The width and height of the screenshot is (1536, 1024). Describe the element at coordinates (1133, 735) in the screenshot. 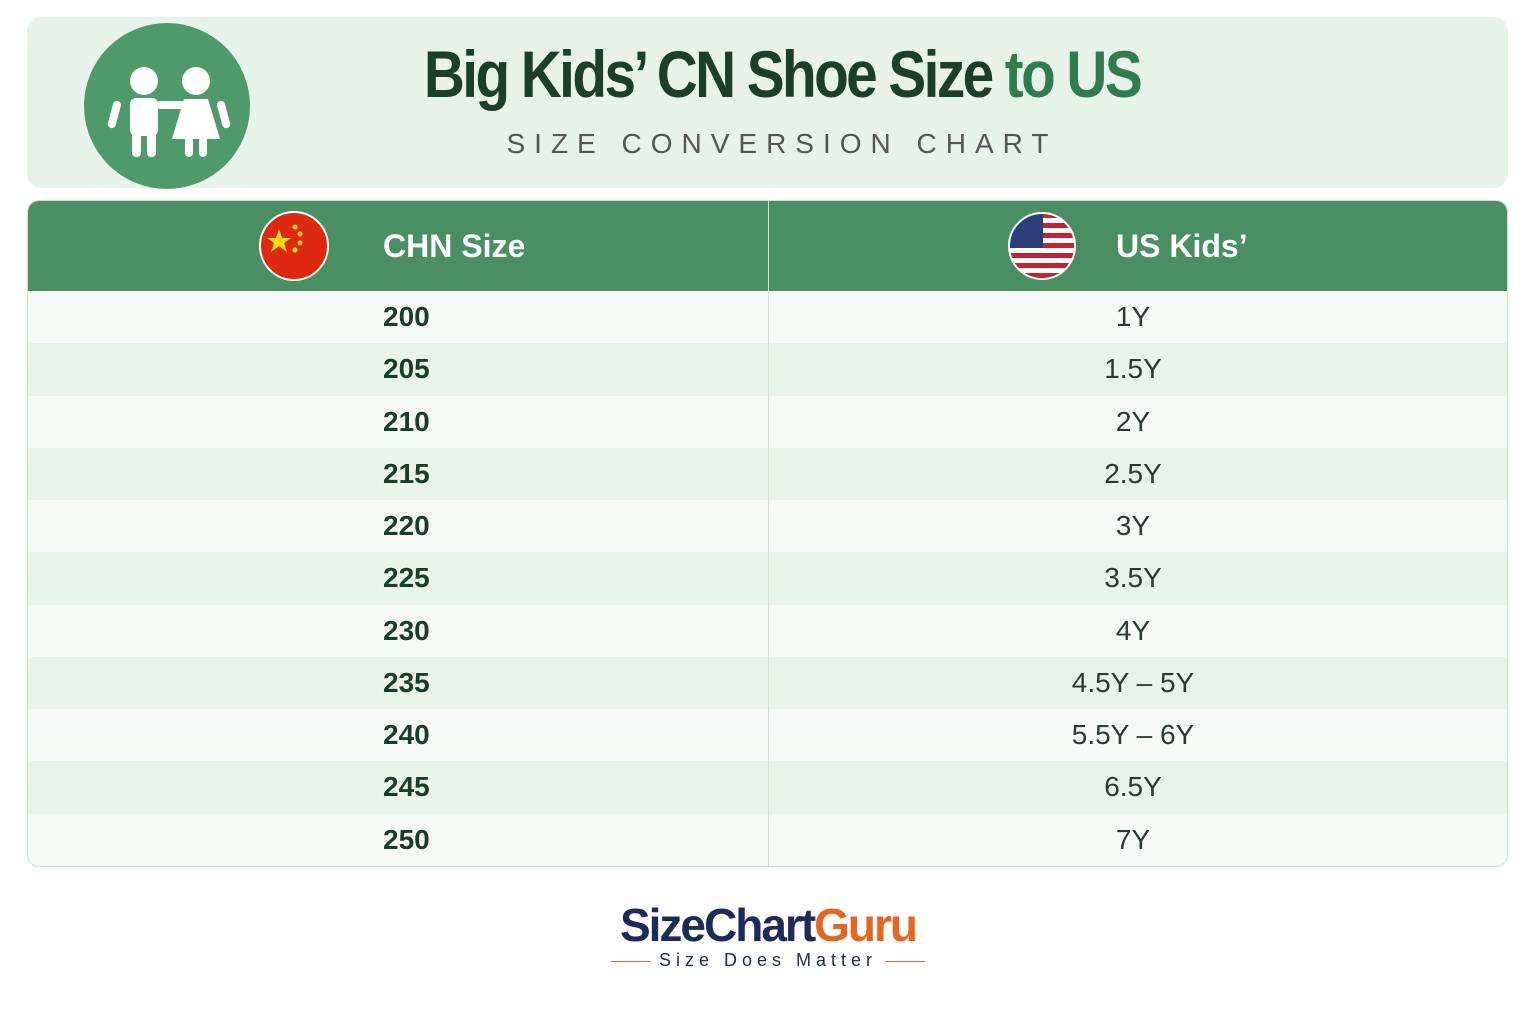

I see `table-cell: 5.5Y – 6Y` at that location.